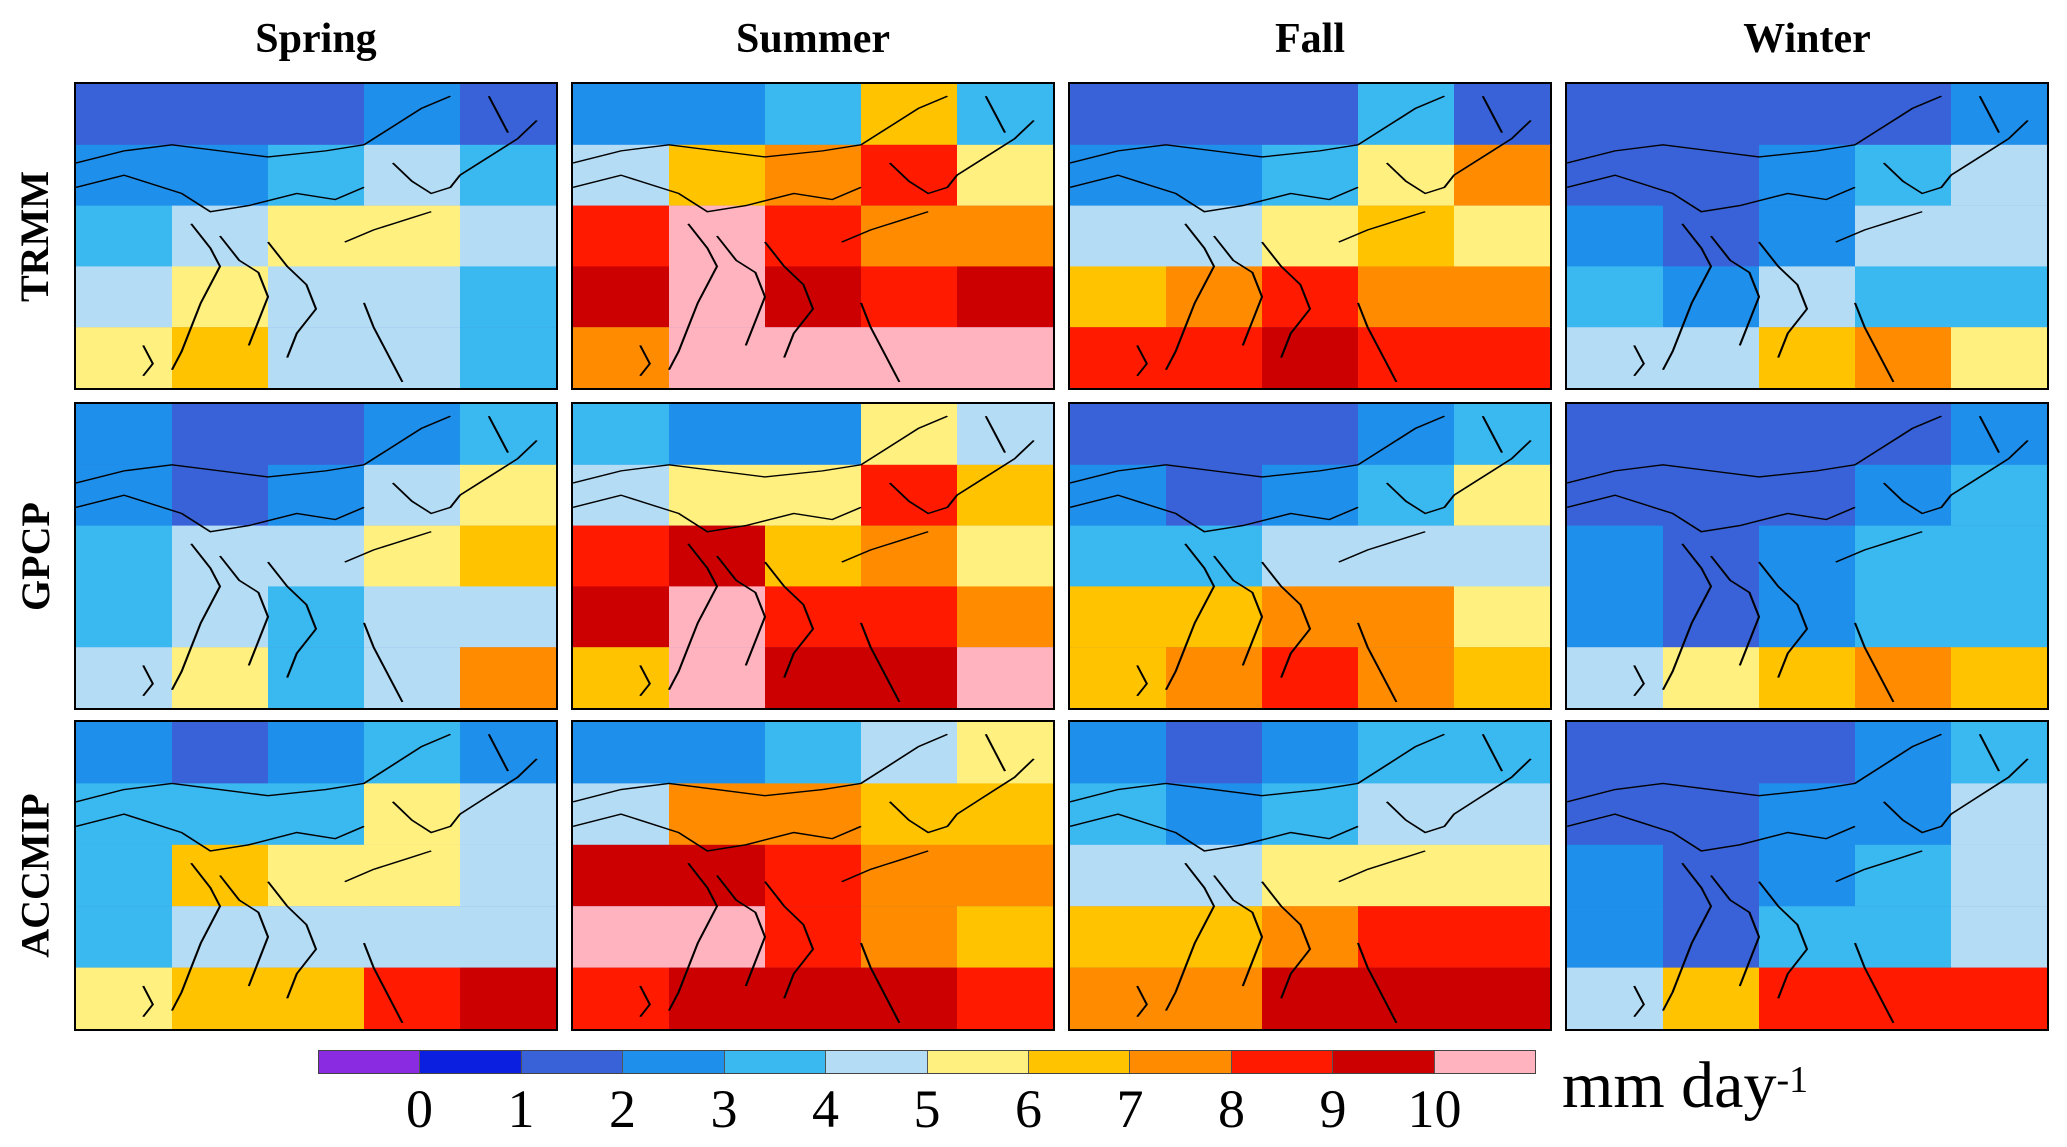  I want to click on precip-map-accmip-spring, so click(316, 875).